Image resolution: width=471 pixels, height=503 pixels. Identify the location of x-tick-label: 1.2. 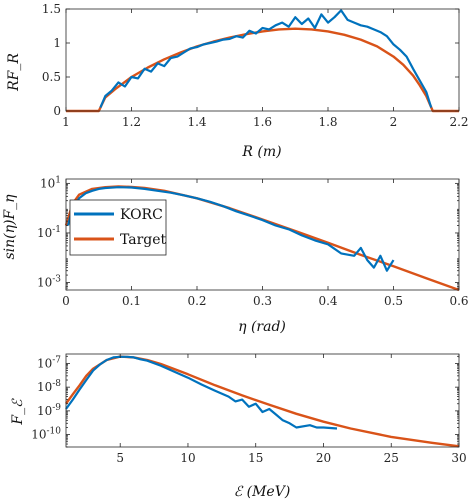
(131, 122).